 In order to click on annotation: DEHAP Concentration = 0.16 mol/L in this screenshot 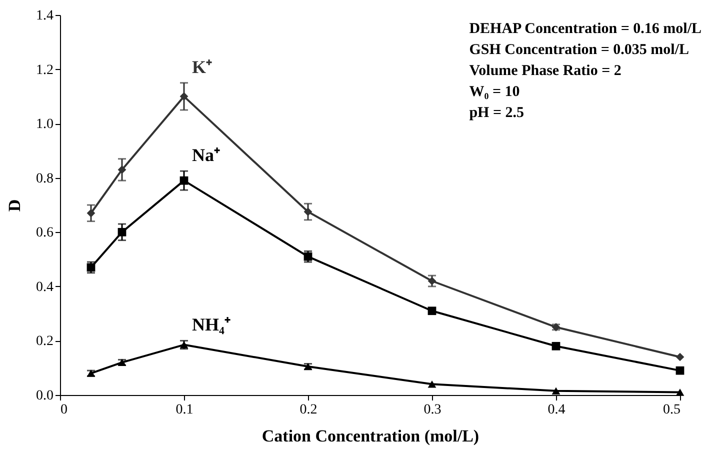, I will do `click(585, 29)`.